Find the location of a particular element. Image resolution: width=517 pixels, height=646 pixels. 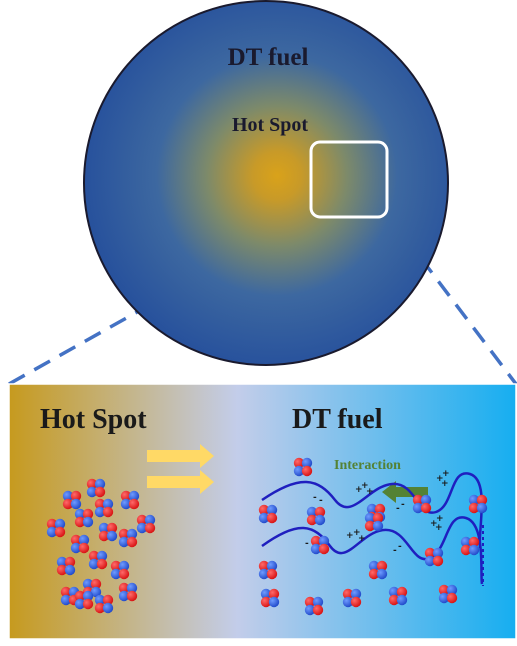

interaction-arrow is located at coordinates (405, 492).